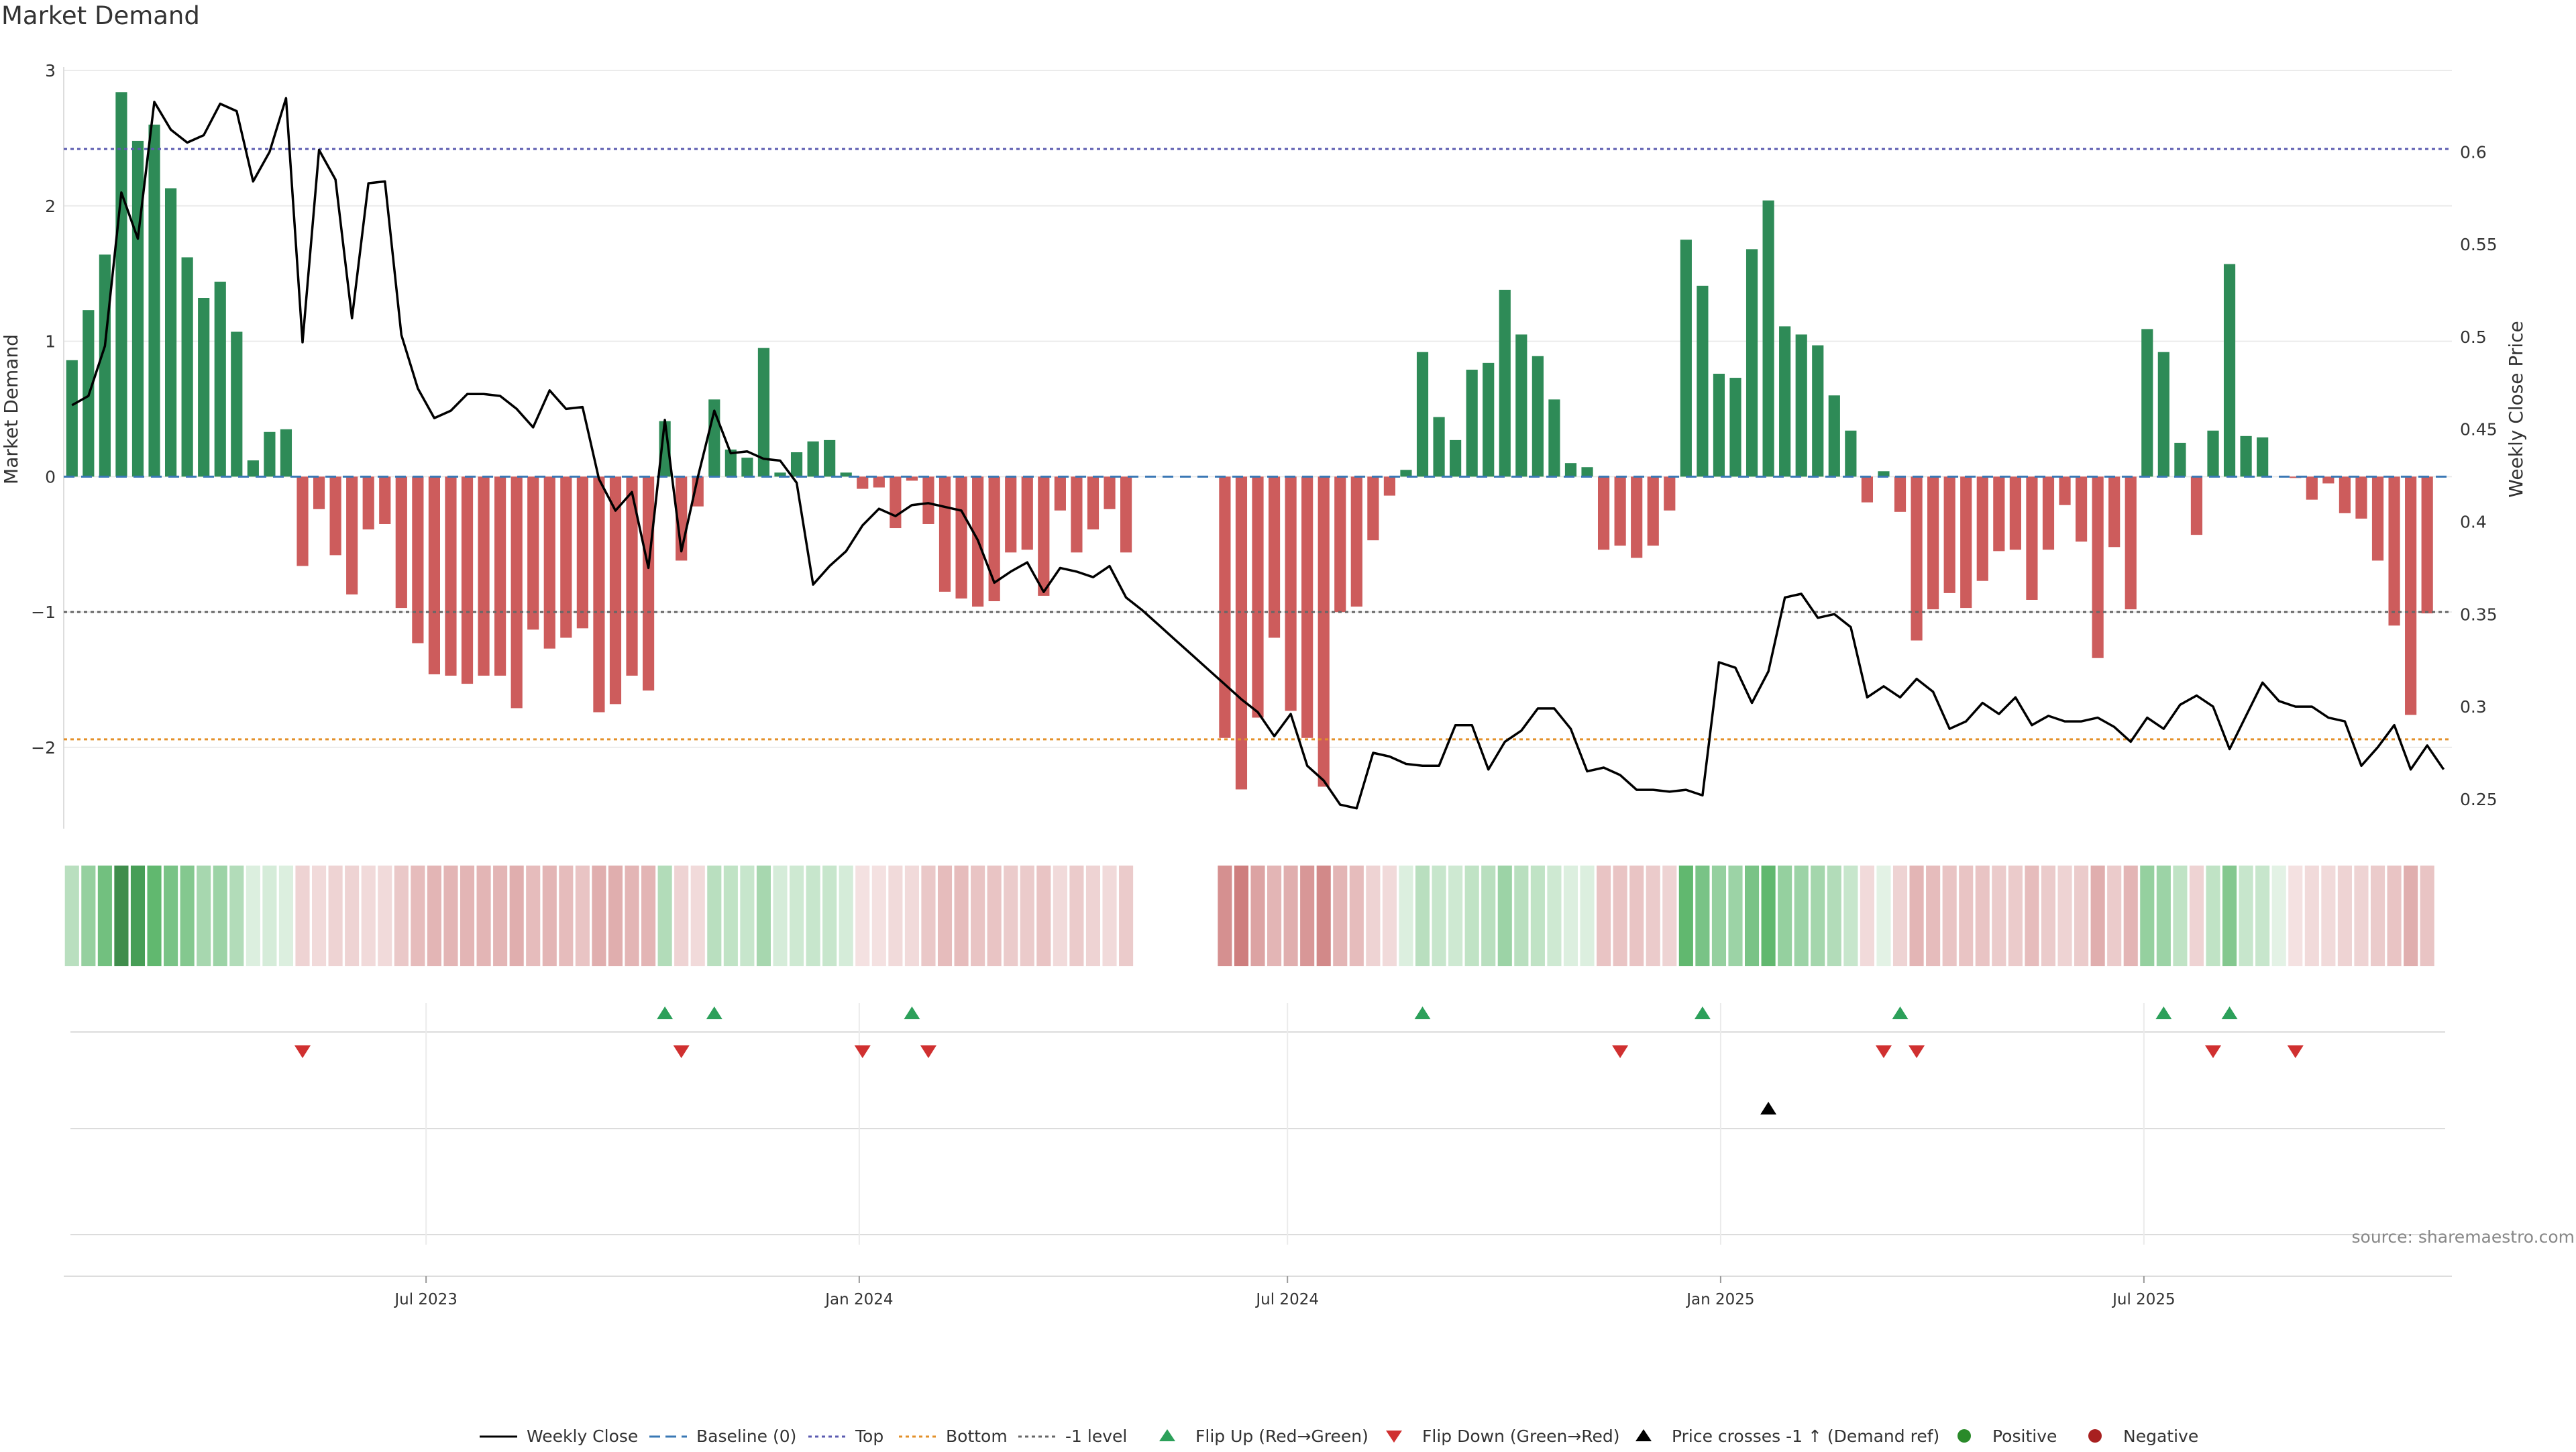 The height and width of the screenshot is (1452, 2576). Describe the element at coordinates (2160, 1437) in the screenshot. I see `legend-negative: Negative` at that location.